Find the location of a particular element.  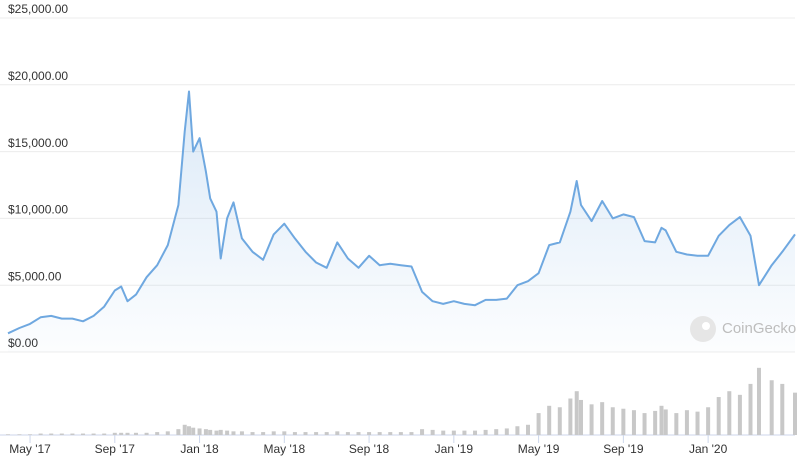

x-tick-label: Jan '18 is located at coordinates (199, 449).